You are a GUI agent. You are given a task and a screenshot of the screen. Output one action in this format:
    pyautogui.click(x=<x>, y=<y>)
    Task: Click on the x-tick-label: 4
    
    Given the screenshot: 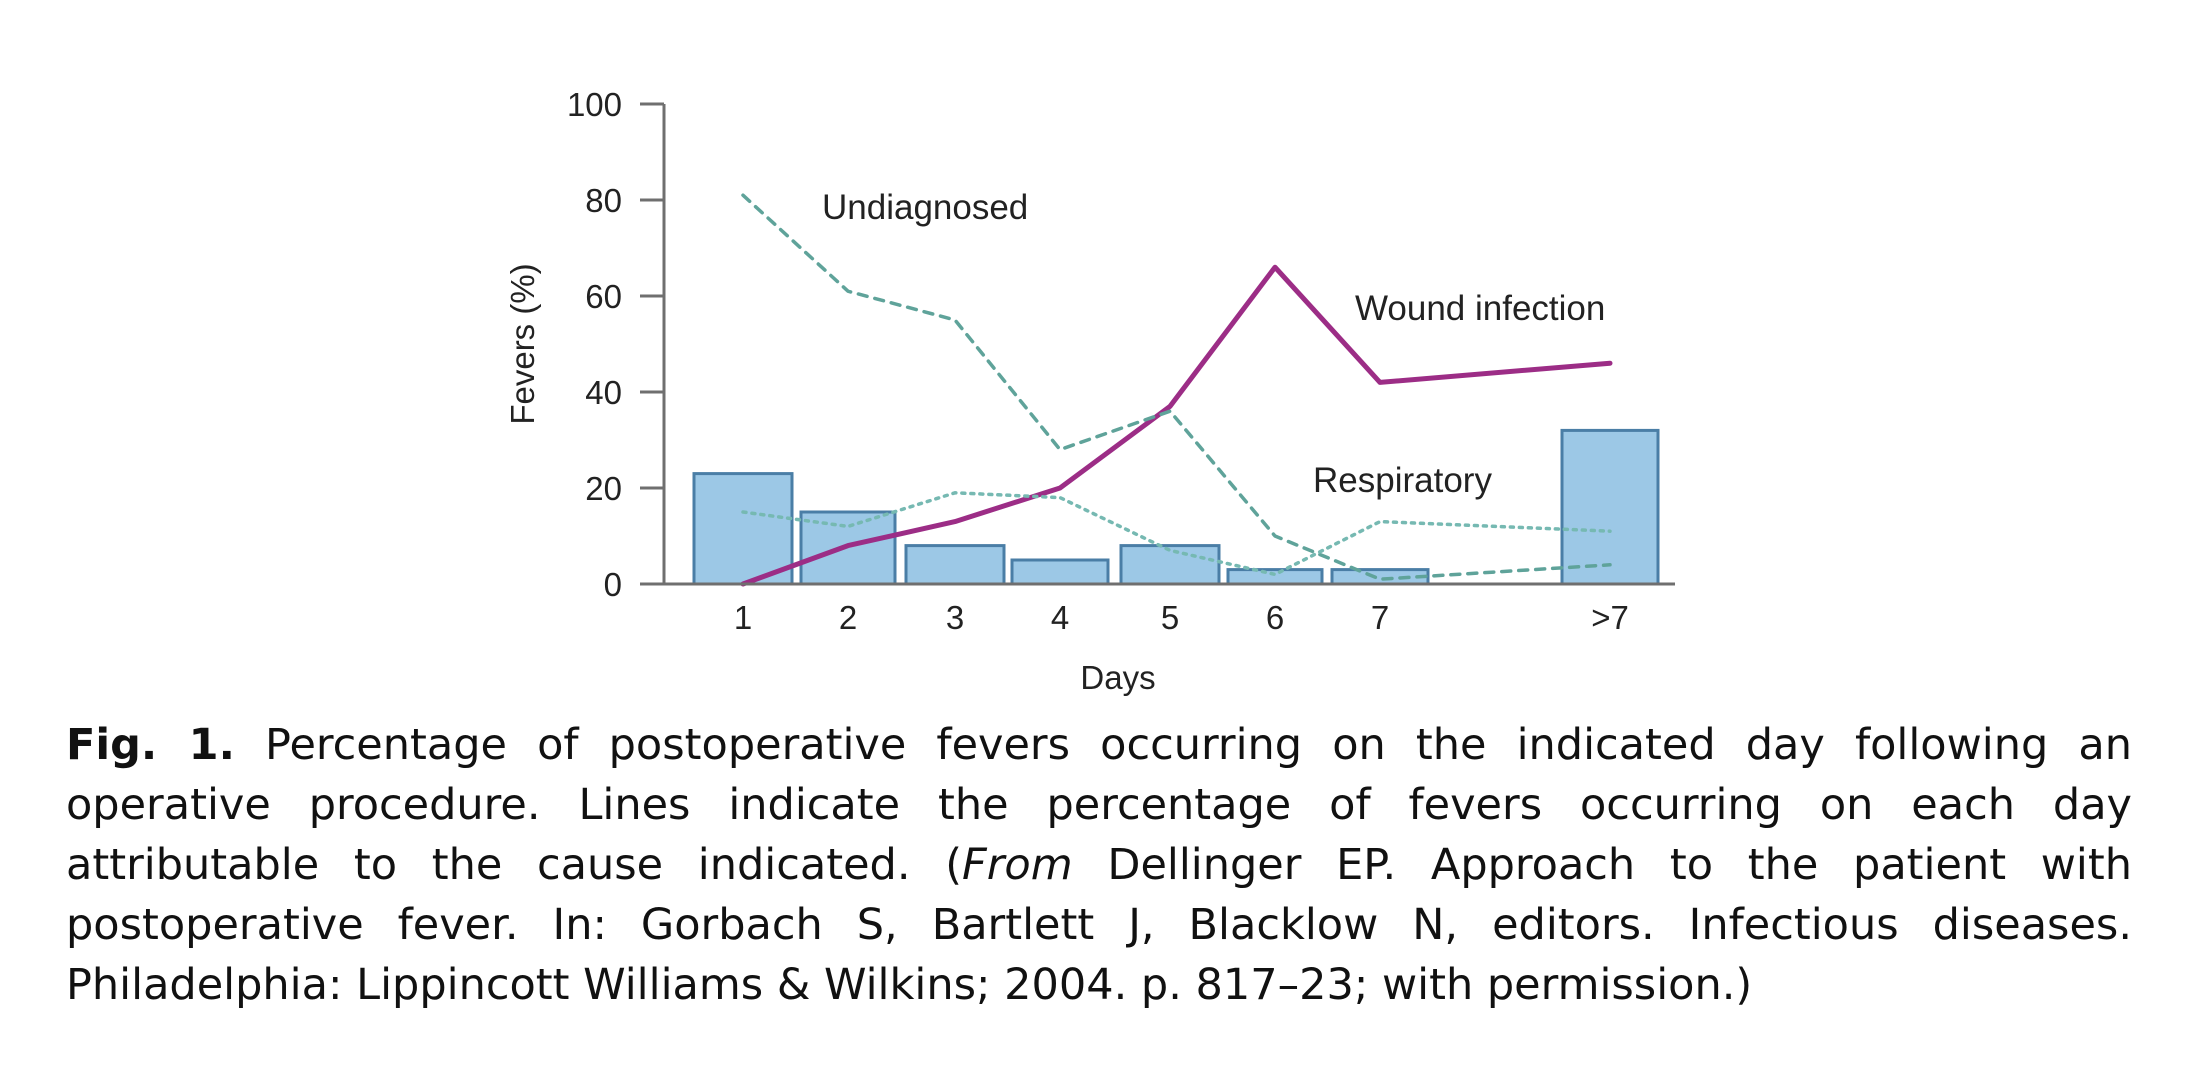 What is the action you would take?
    pyautogui.click(x=1060, y=617)
    